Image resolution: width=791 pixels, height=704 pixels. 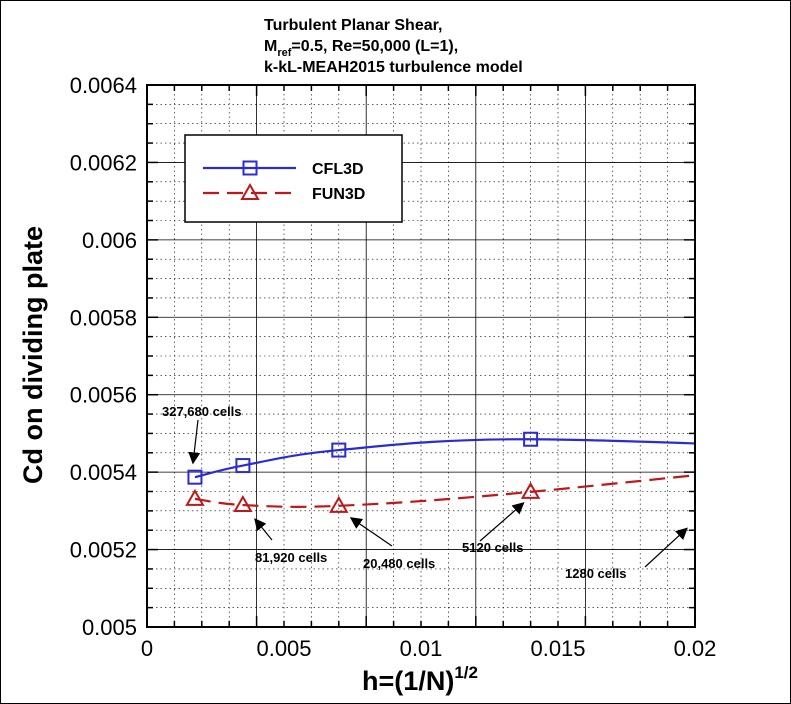 I want to click on series-line-fun3d, so click(x=444, y=491).